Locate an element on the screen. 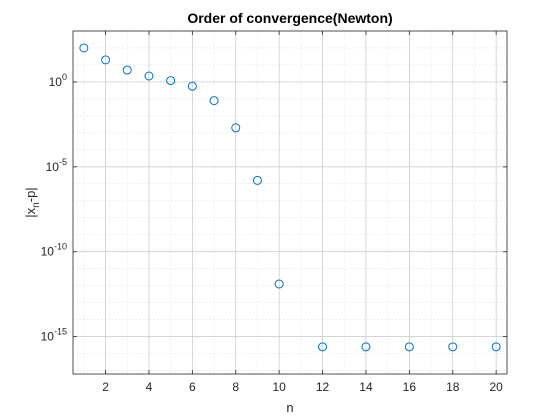 The image size is (560, 420). x-tick-label: 6 is located at coordinates (192, 387).